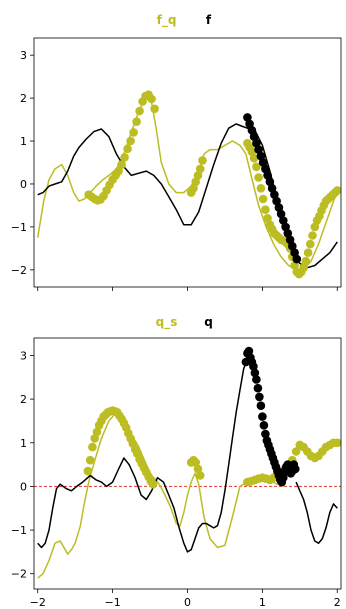 This screenshot has height=609, width=346. I want to click on x-tick-label: 2, so click(337, 602).